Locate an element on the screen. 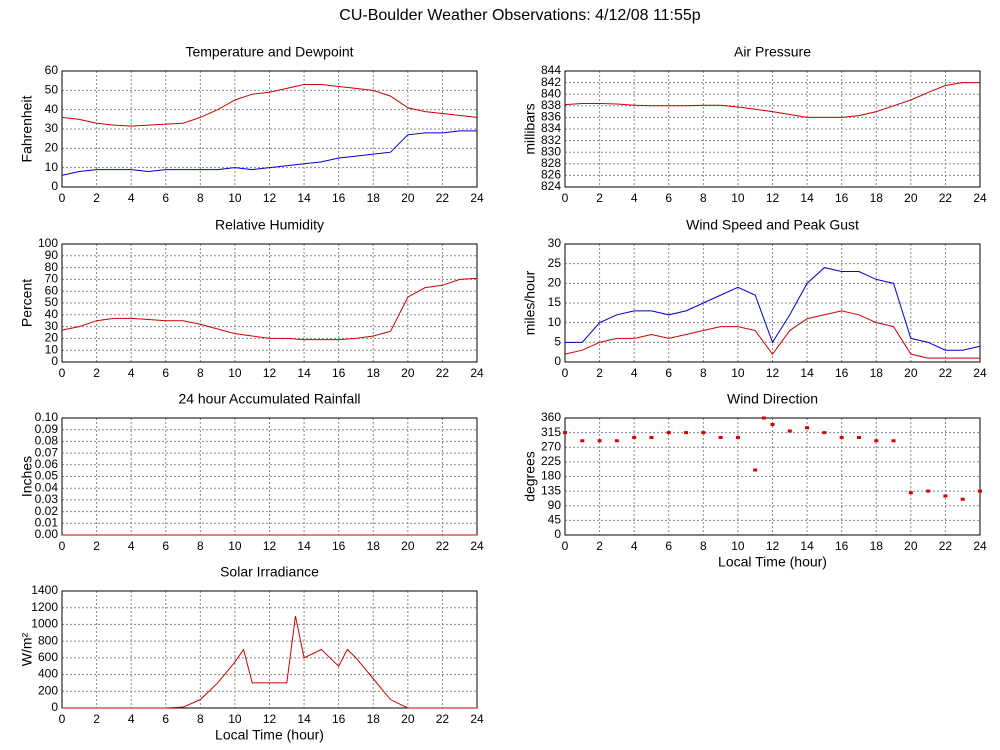  x-tick-label: 16 is located at coordinates (842, 546).